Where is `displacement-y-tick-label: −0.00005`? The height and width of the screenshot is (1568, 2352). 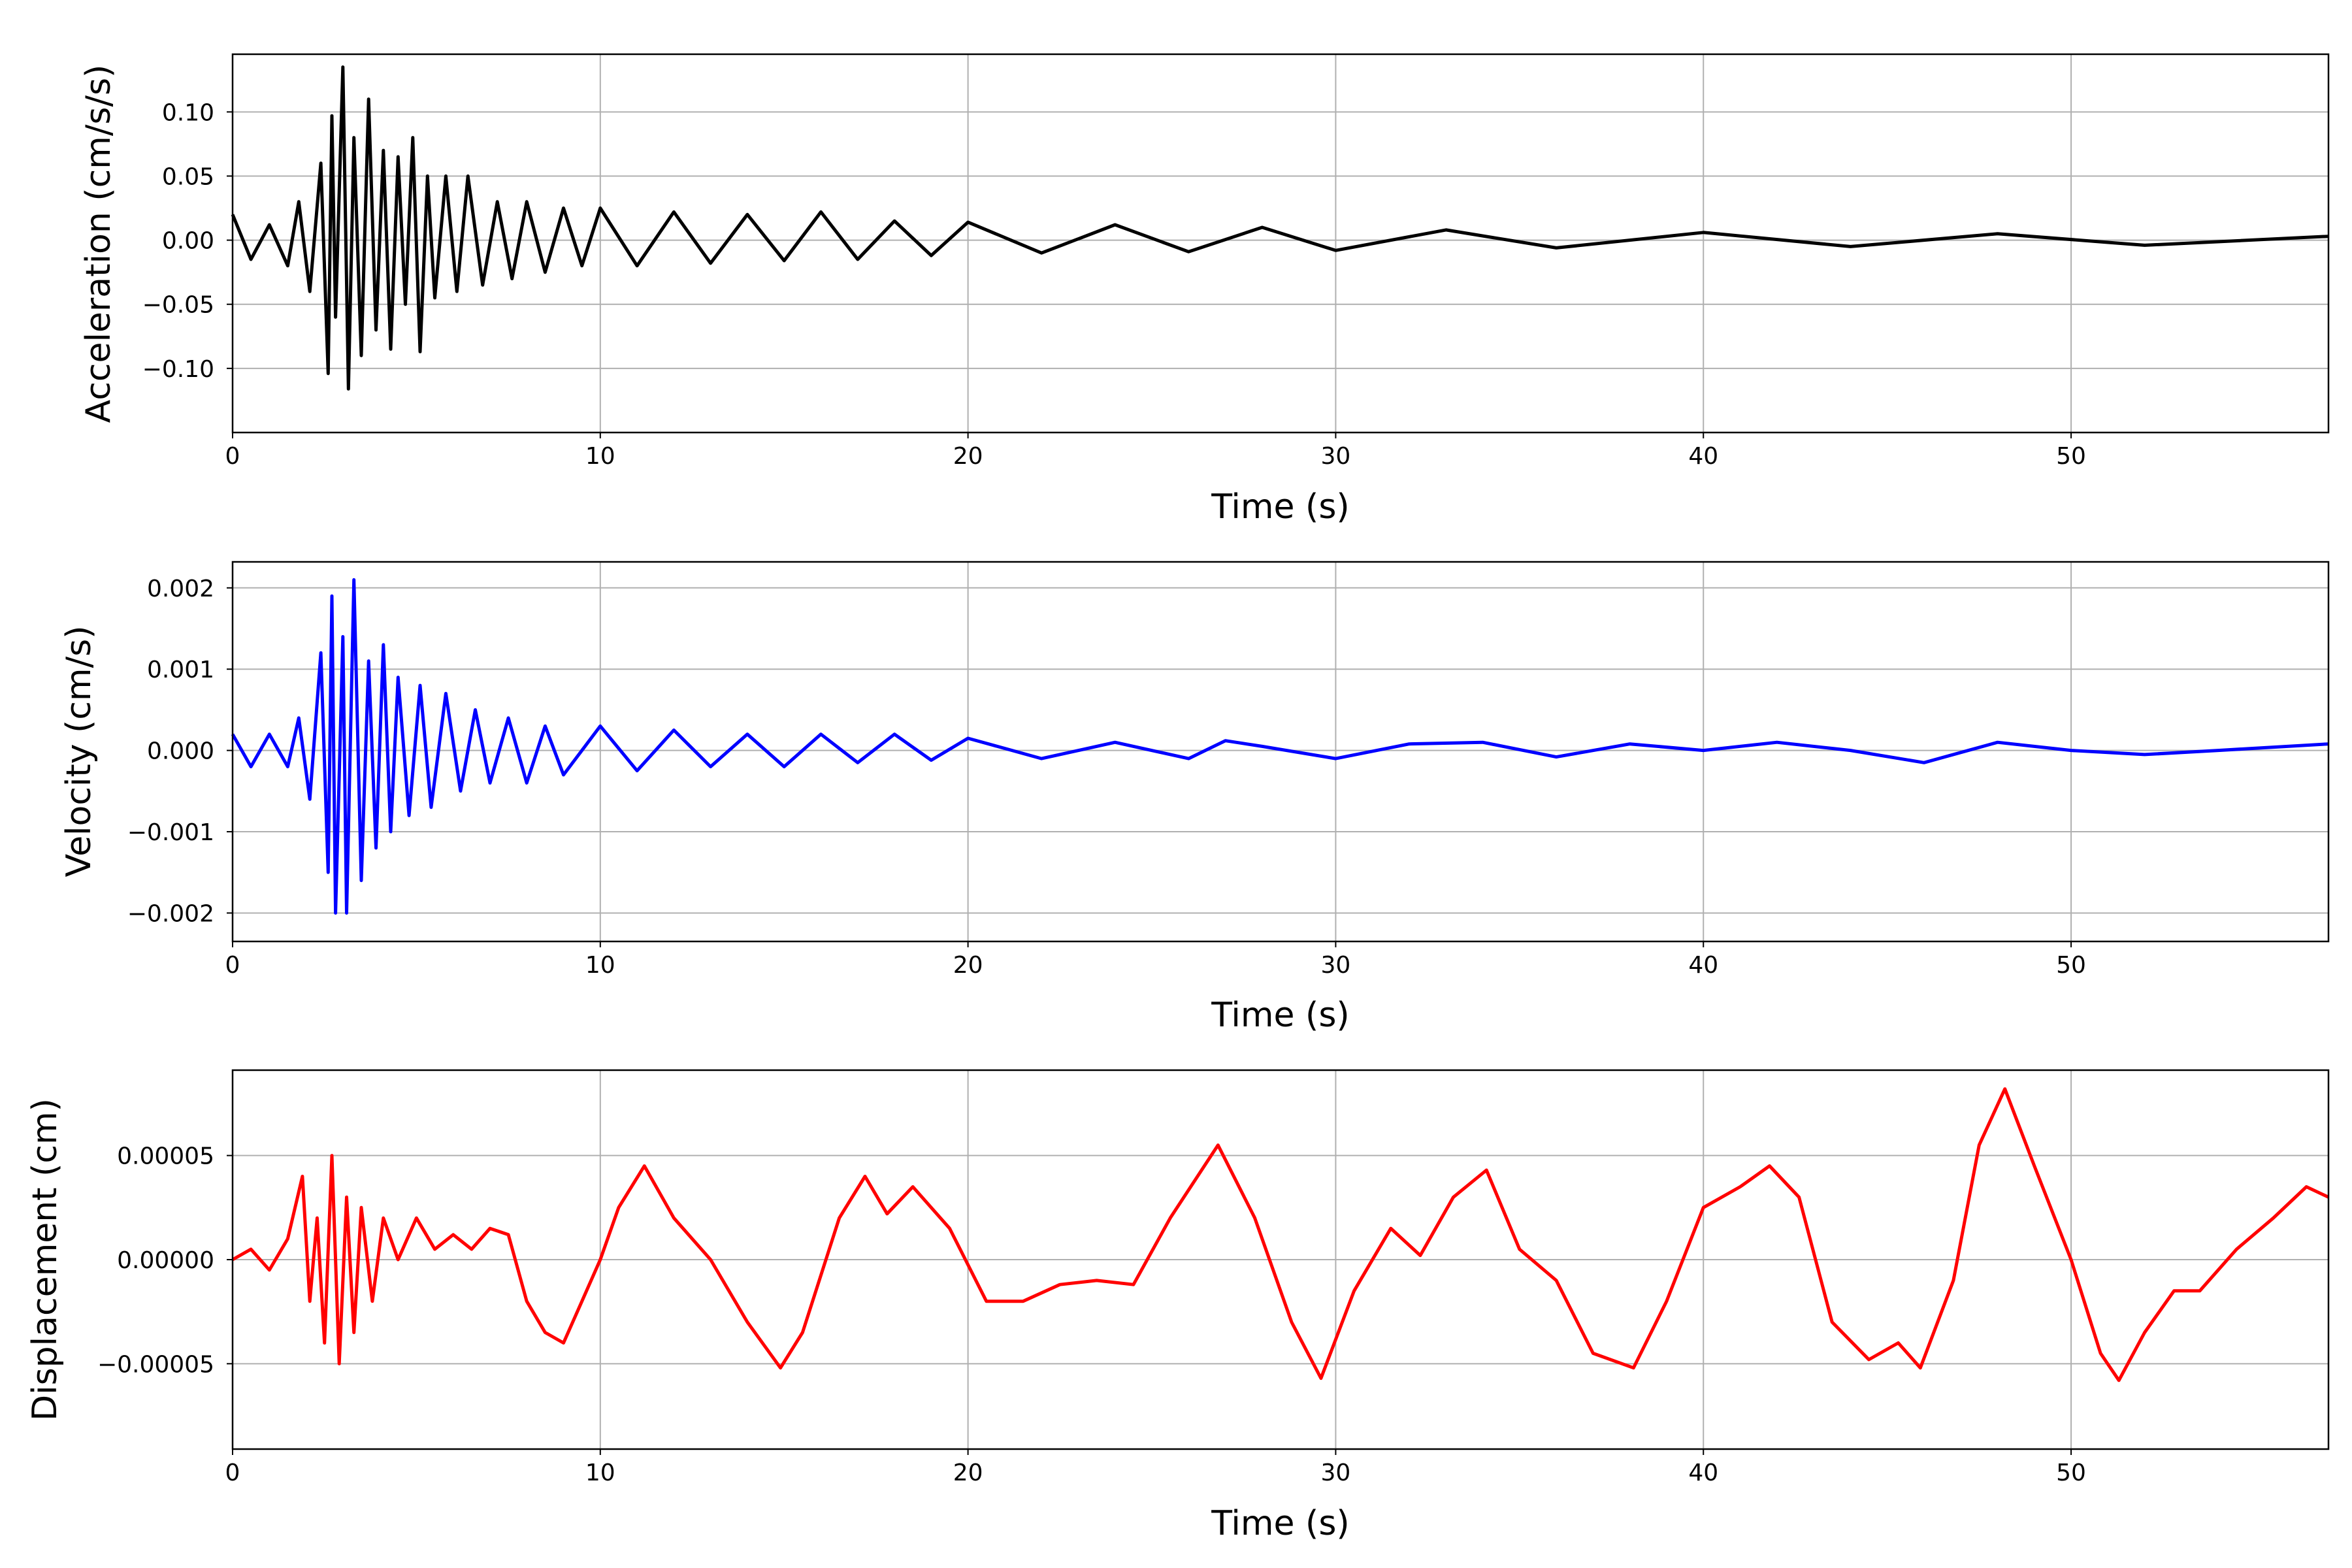
displacement-y-tick-label: −0.00005 is located at coordinates (155, 1364).